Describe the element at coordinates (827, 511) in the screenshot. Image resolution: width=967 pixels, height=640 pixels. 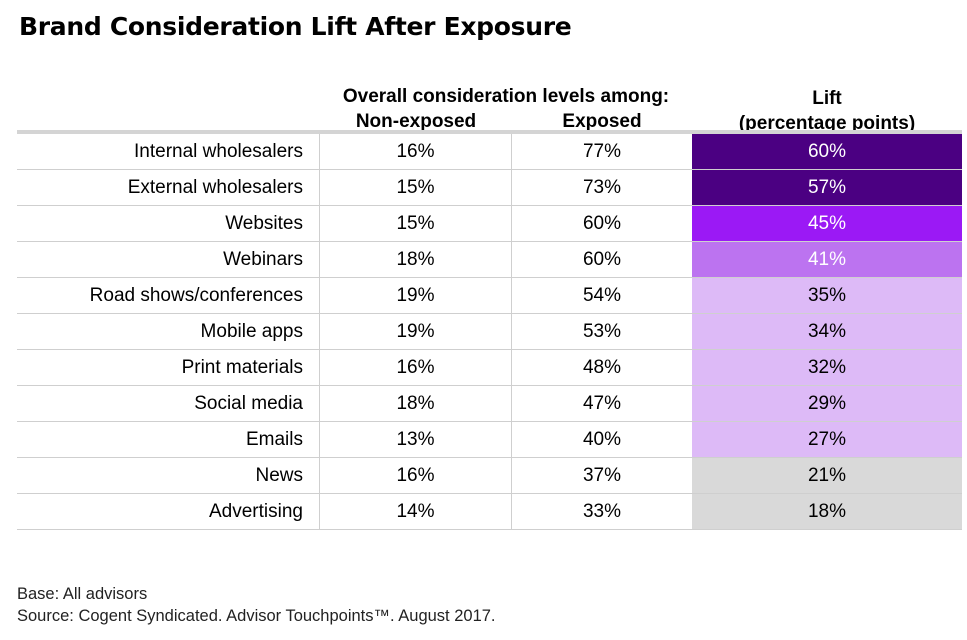
I see `lift-value: 18%` at that location.